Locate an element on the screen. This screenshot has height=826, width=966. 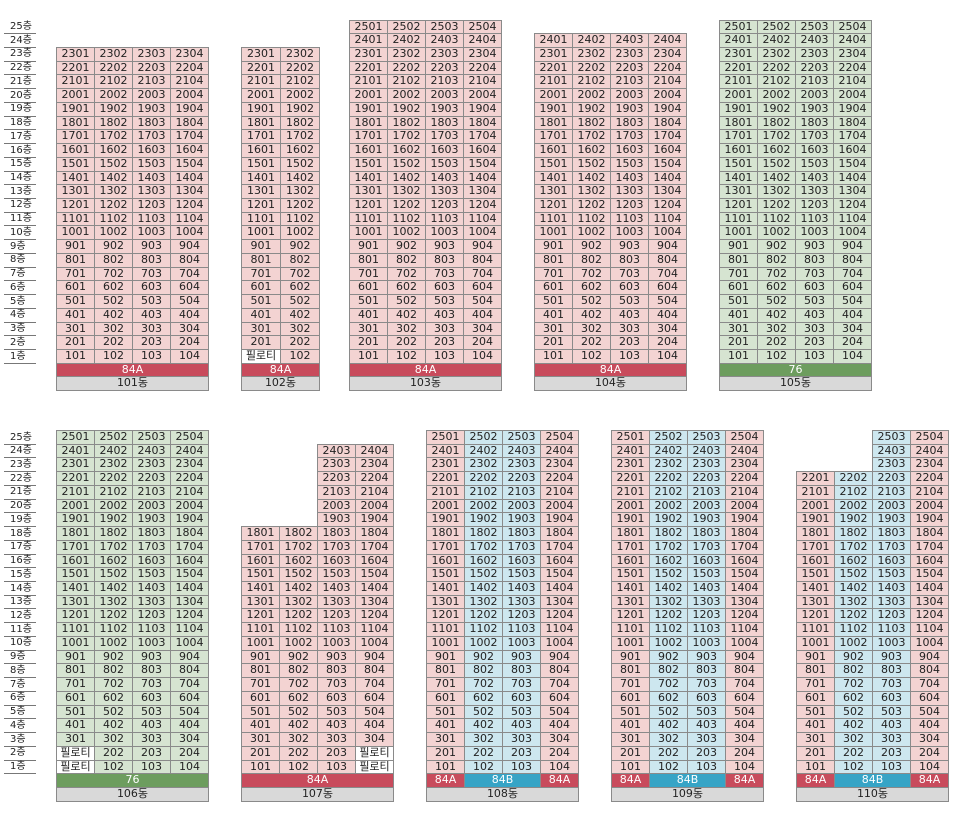
unit-cell: 1004 is located at coordinates (374, 643).